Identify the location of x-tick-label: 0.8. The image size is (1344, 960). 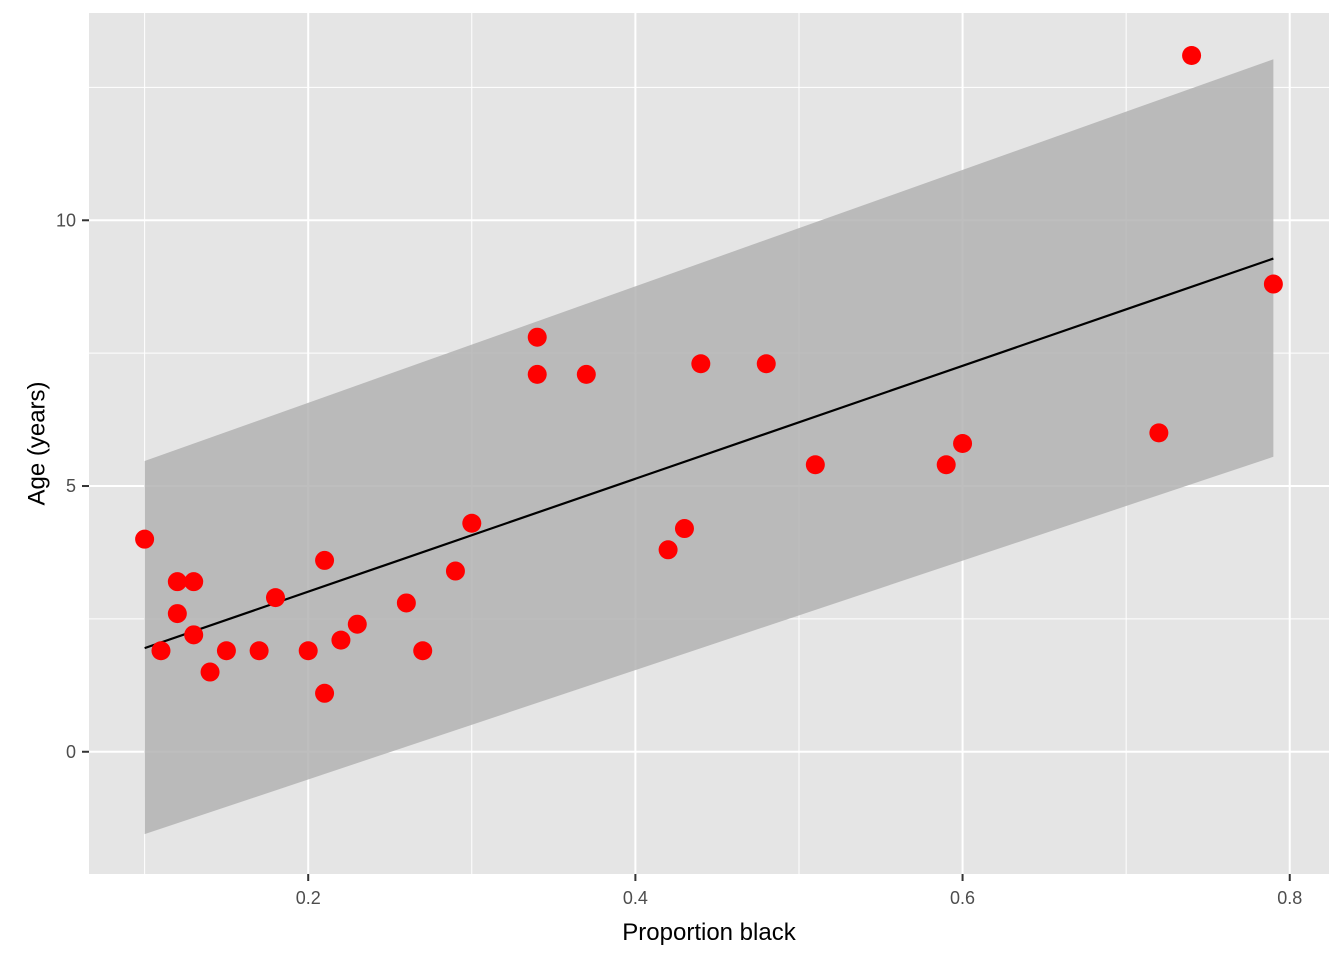
(1289, 898).